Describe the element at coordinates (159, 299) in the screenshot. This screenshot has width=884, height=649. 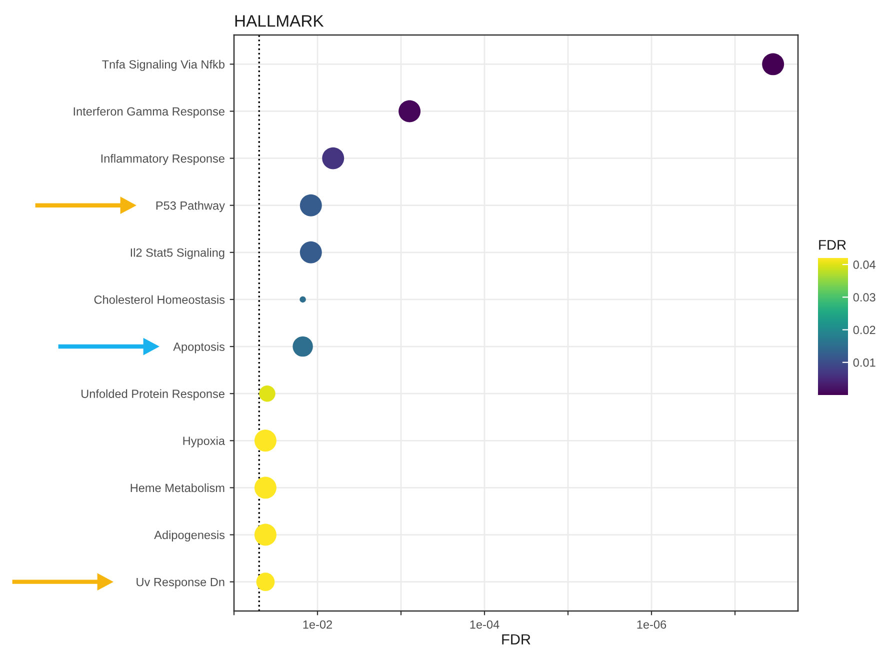
I see `y-tick-label: Cholesterol Homeostasis` at that location.